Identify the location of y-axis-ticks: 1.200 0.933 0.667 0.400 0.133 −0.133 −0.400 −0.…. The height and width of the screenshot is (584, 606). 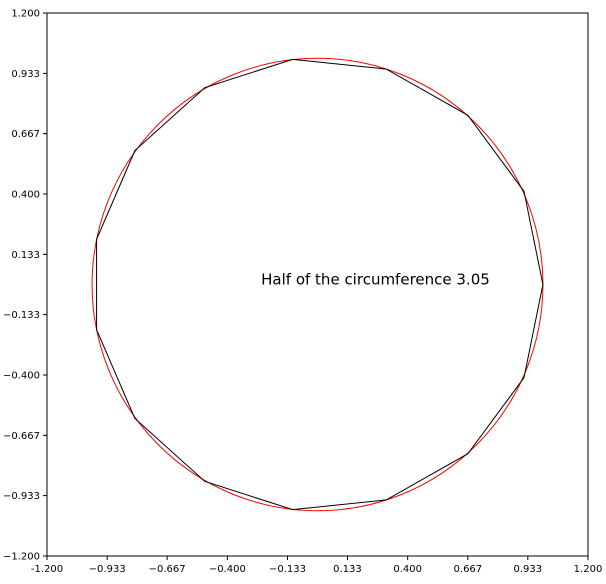
(25, 286).